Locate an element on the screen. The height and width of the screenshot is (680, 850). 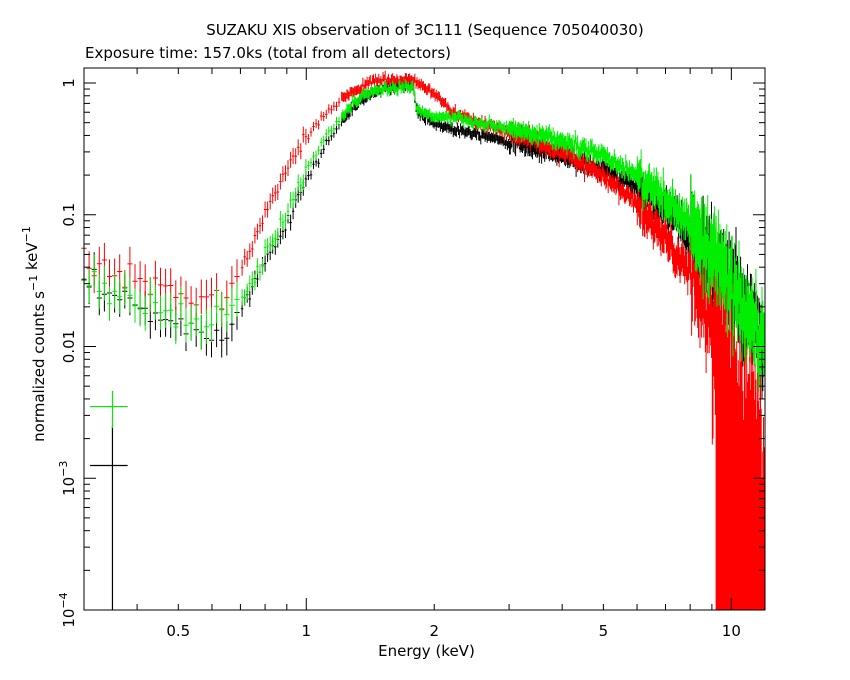
y-tick-label: 0.01 is located at coordinates (69, 346).